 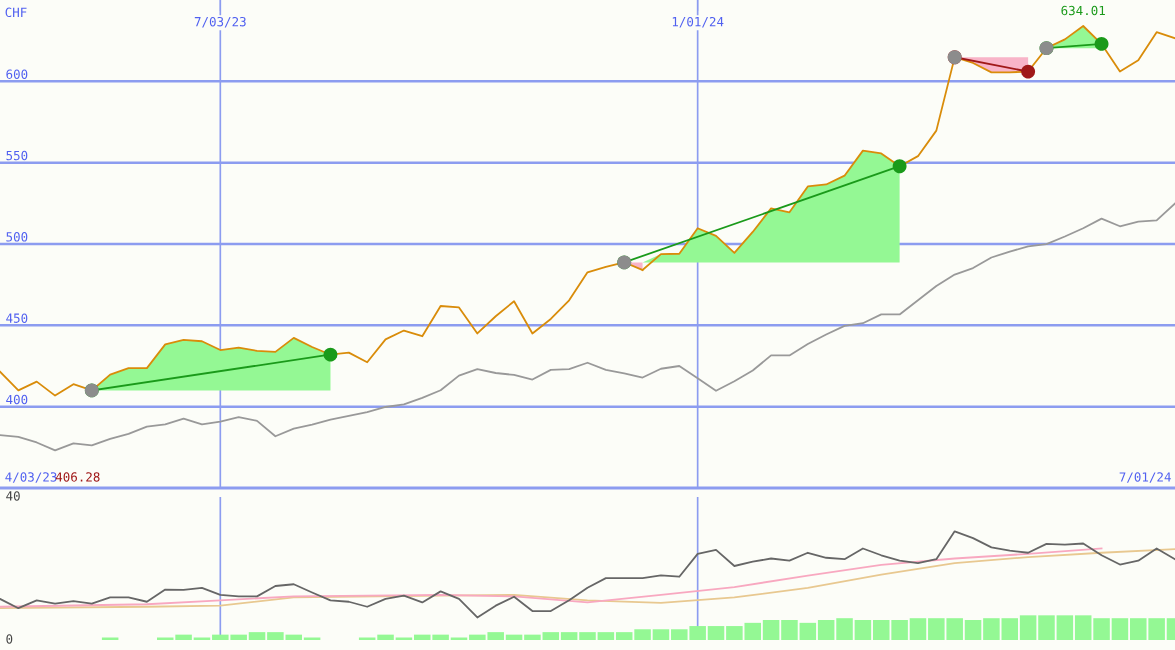 What do you see at coordinates (17, 399) in the screenshot?
I see `y-tick-label: 400` at bounding box center [17, 399].